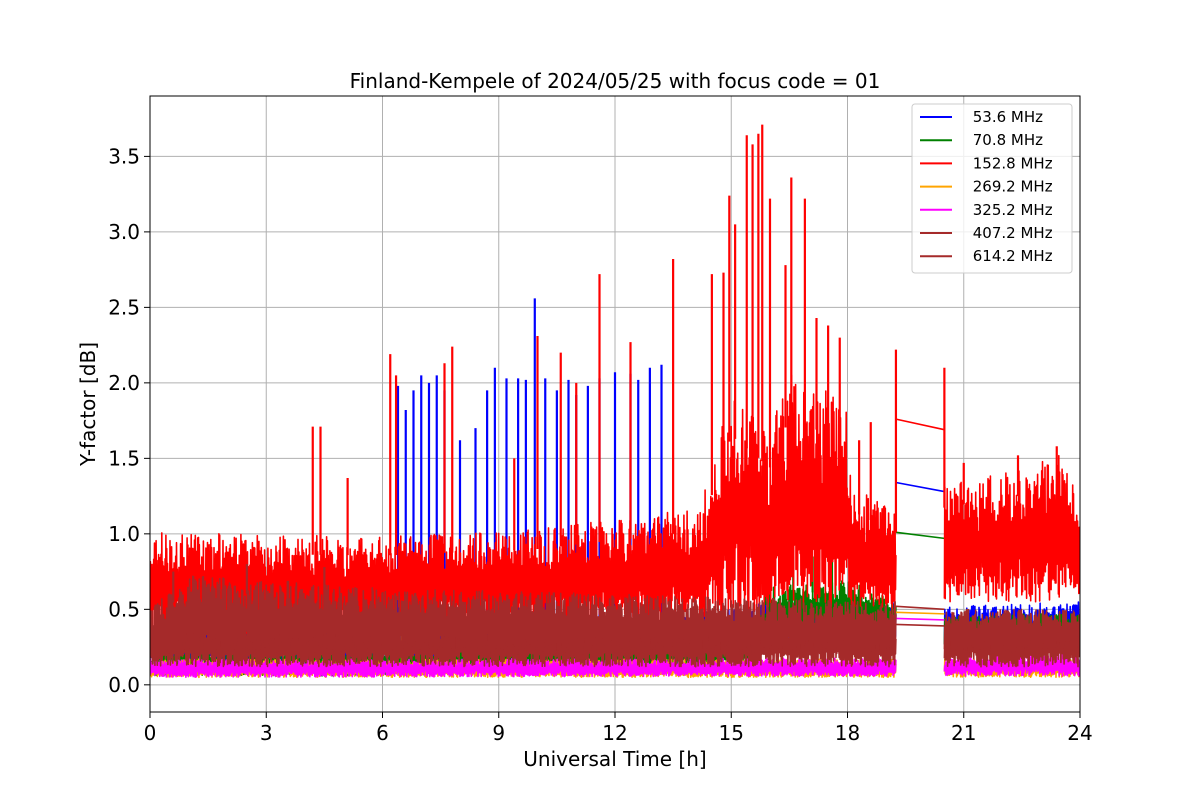  I want to click on x-tick-label: 24, so click(1079, 733).